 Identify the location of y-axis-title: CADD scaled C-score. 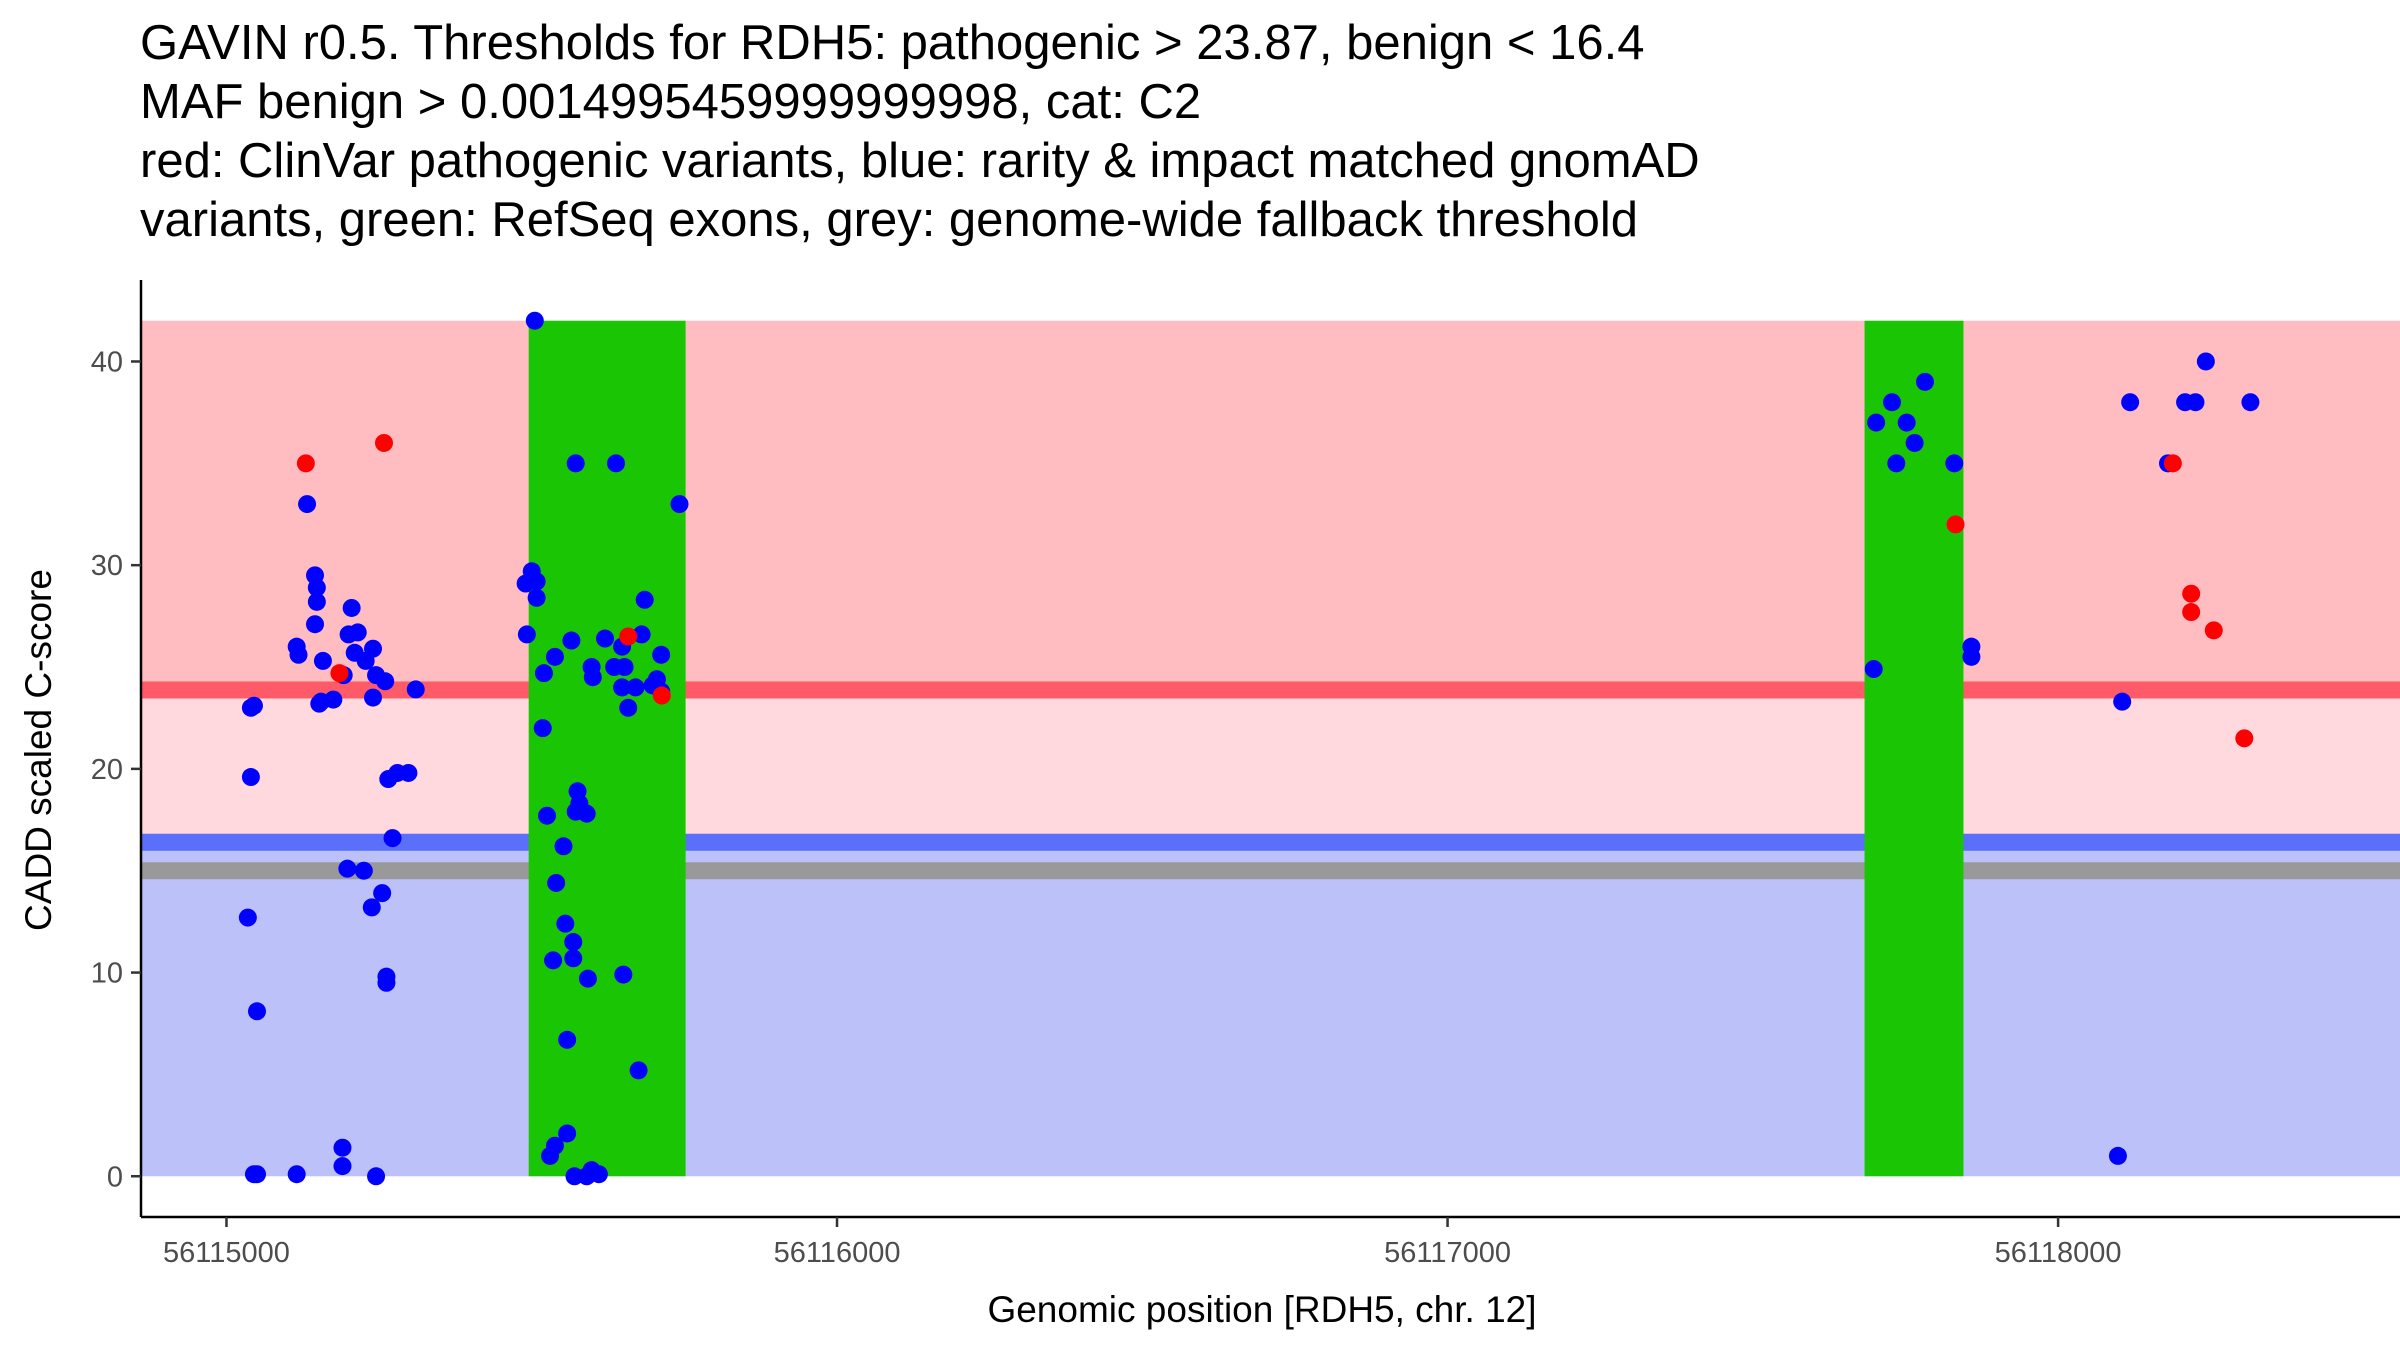
(38, 750).